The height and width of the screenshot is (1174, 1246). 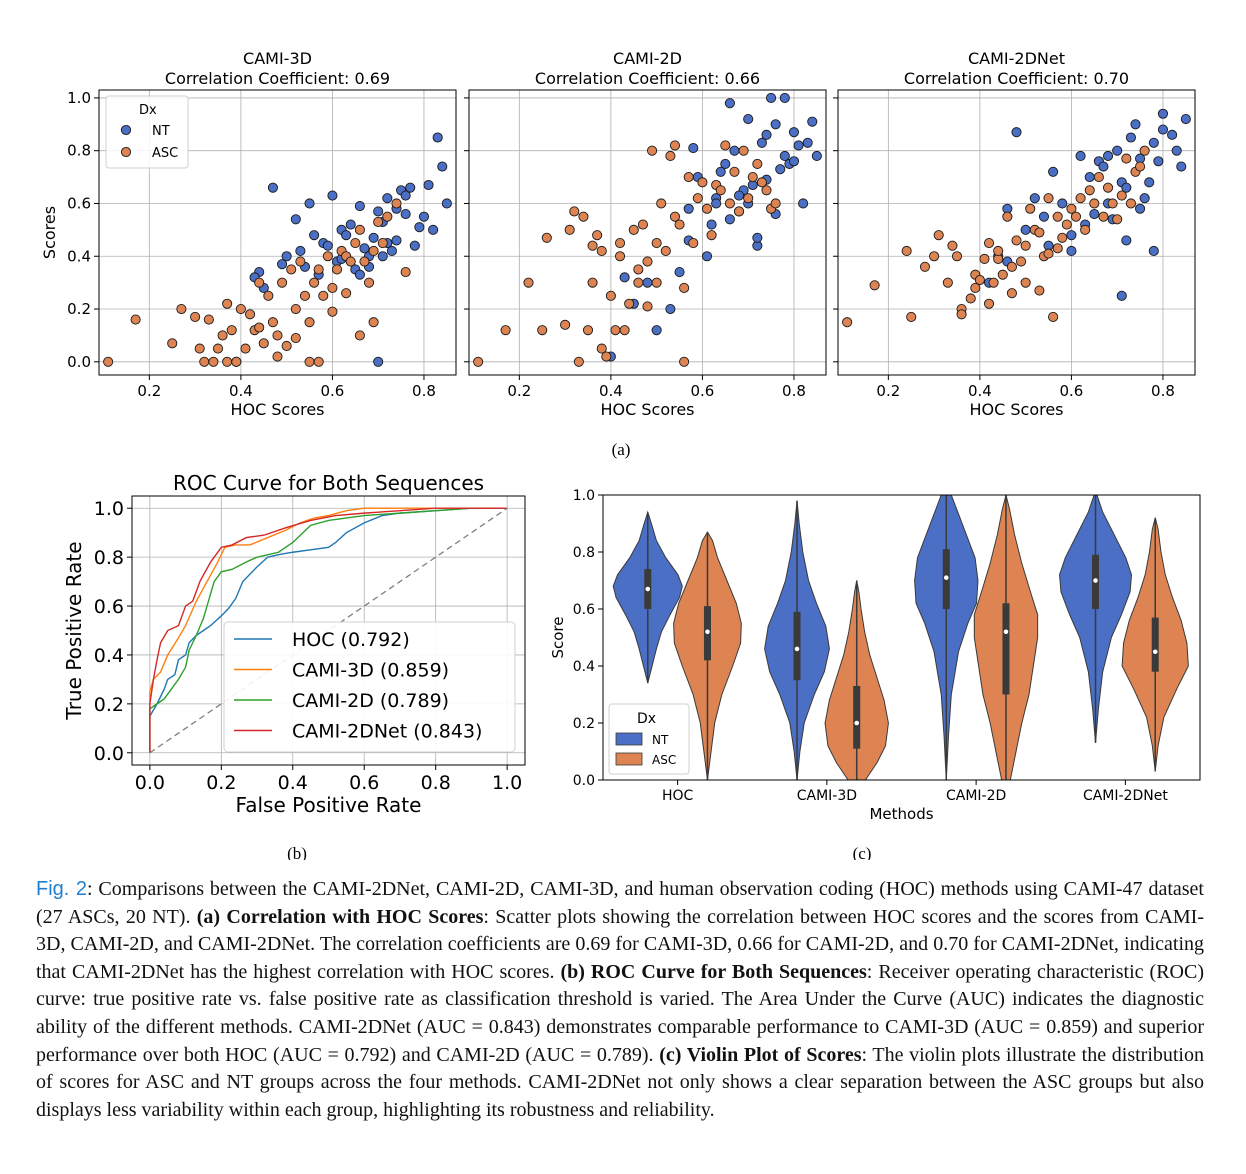 What do you see at coordinates (980, 391) in the screenshot?
I see `x-tick-label: 0.4` at bounding box center [980, 391].